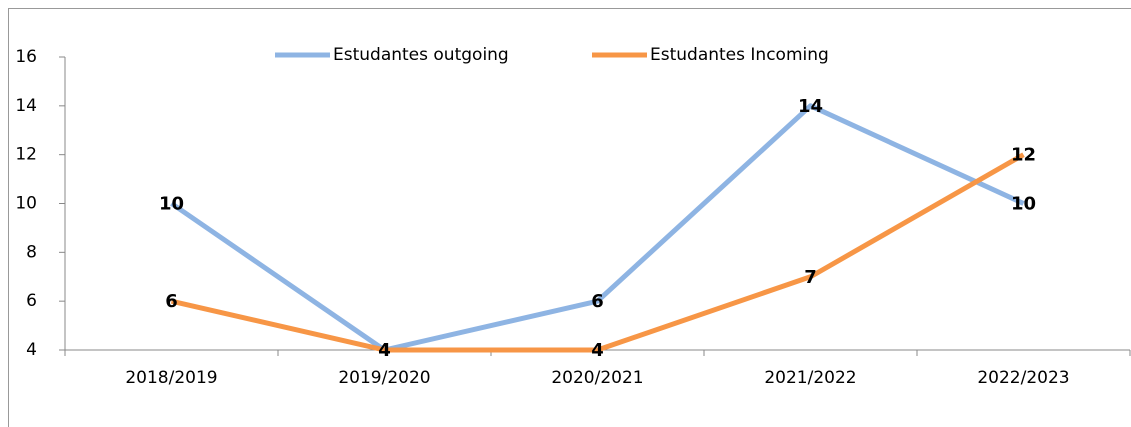  What do you see at coordinates (26, 57) in the screenshot?
I see `y-tick-label: 16` at bounding box center [26, 57].